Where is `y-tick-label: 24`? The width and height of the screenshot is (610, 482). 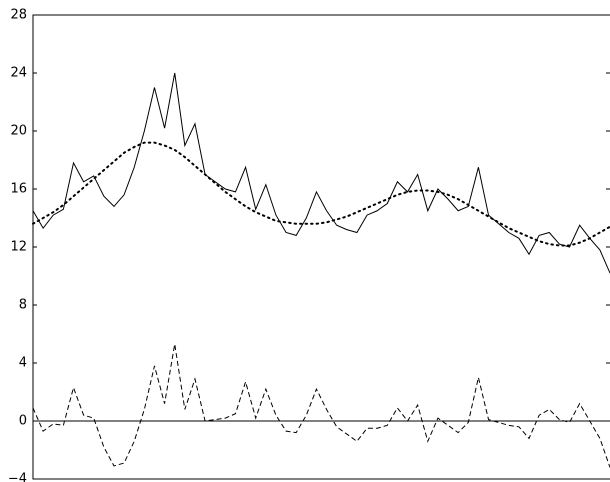
y-tick-label: 24 is located at coordinates (18, 73).